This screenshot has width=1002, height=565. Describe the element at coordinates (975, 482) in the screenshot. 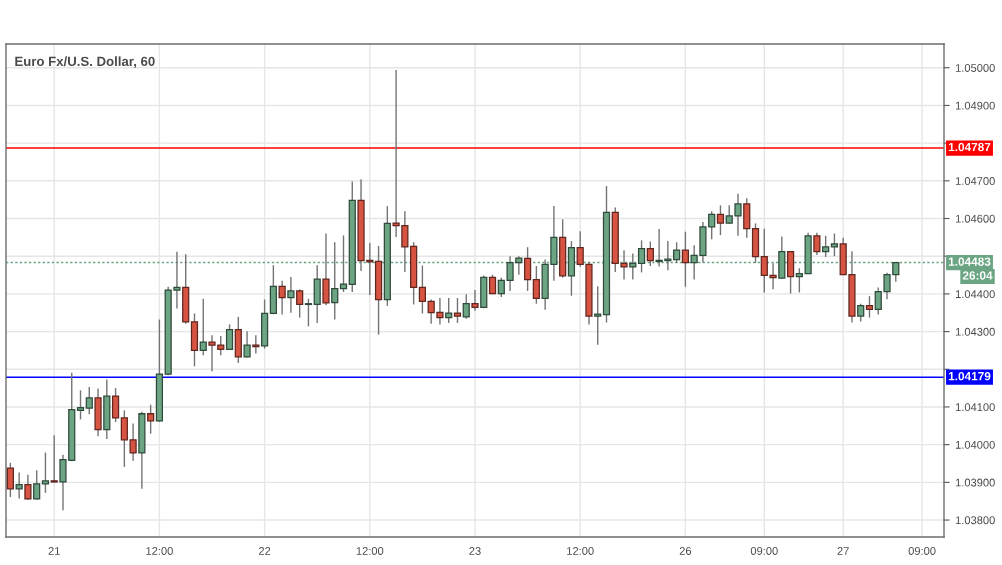

I see `y-tick-label: 1.03900` at that location.